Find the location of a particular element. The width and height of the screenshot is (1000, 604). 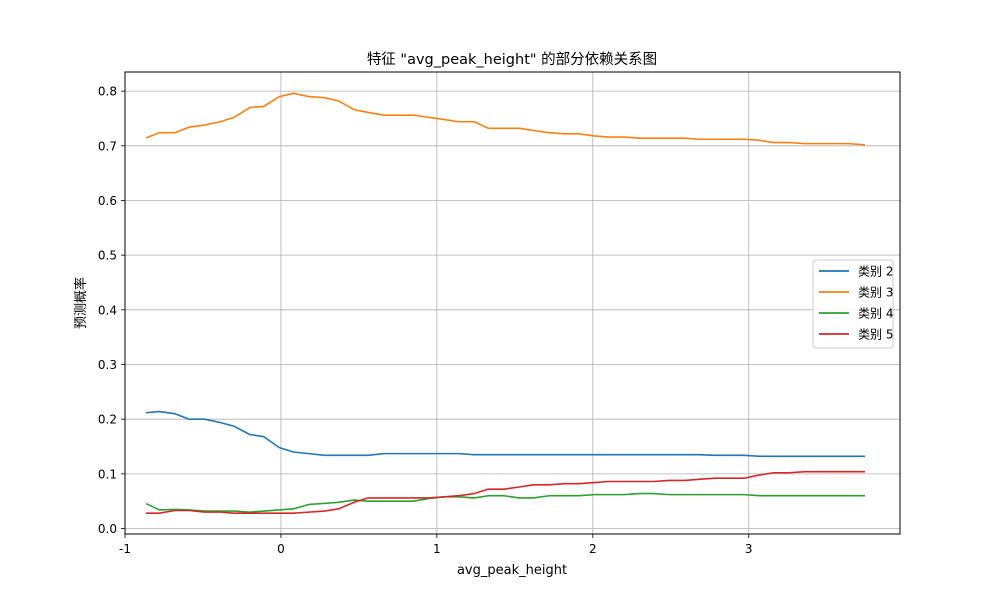

legend: 类别 2 类别 3 类别 4 类别 5 is located at coordinates (853, 304).